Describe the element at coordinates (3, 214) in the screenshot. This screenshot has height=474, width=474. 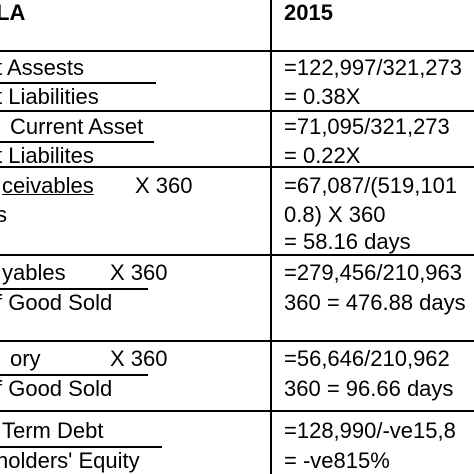
I see `row3-denominator: s` at that location.